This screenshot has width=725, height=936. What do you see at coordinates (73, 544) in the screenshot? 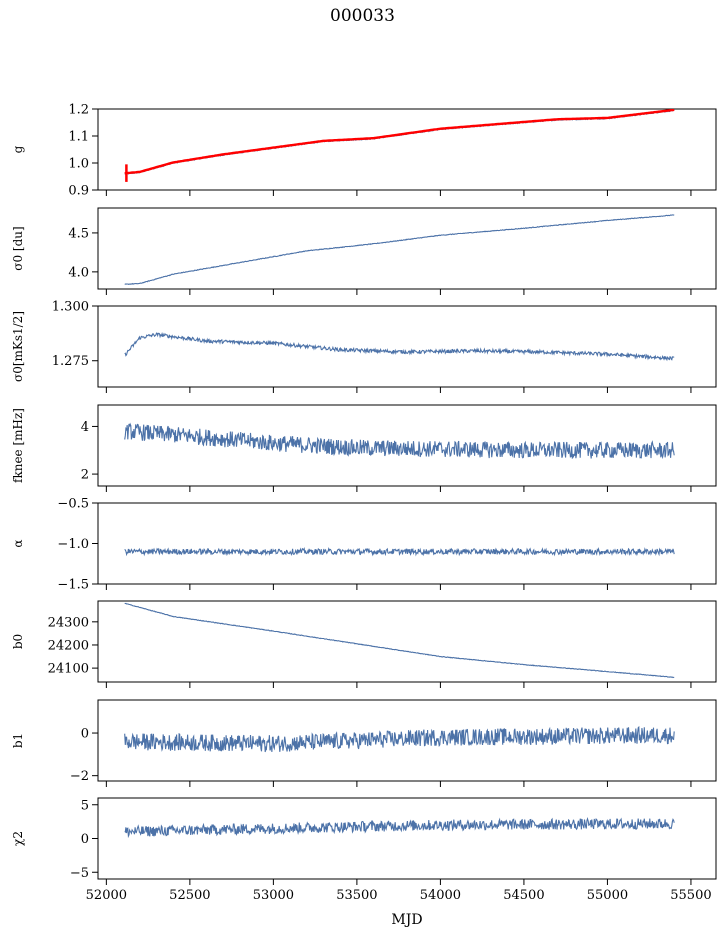
I see `y-tick-label: −1.0` at bounding box center [73, 544].